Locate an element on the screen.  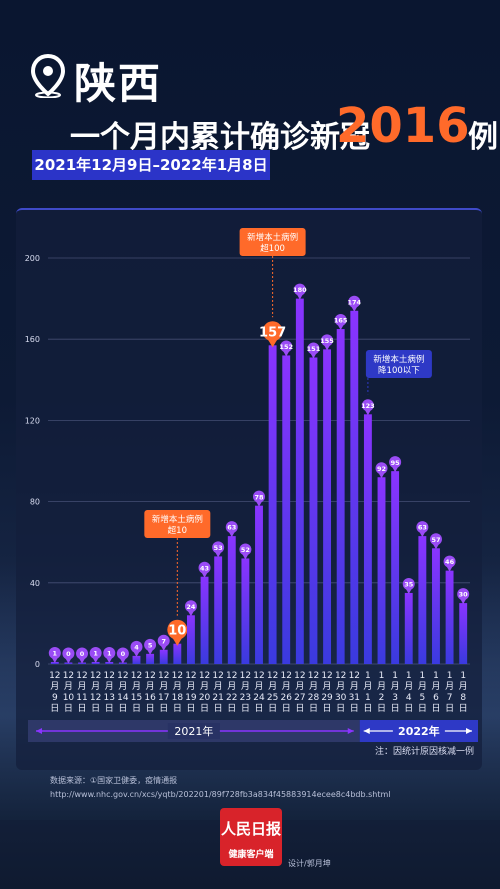
x-tick-label: 17 is located at coordinates (163, 698).